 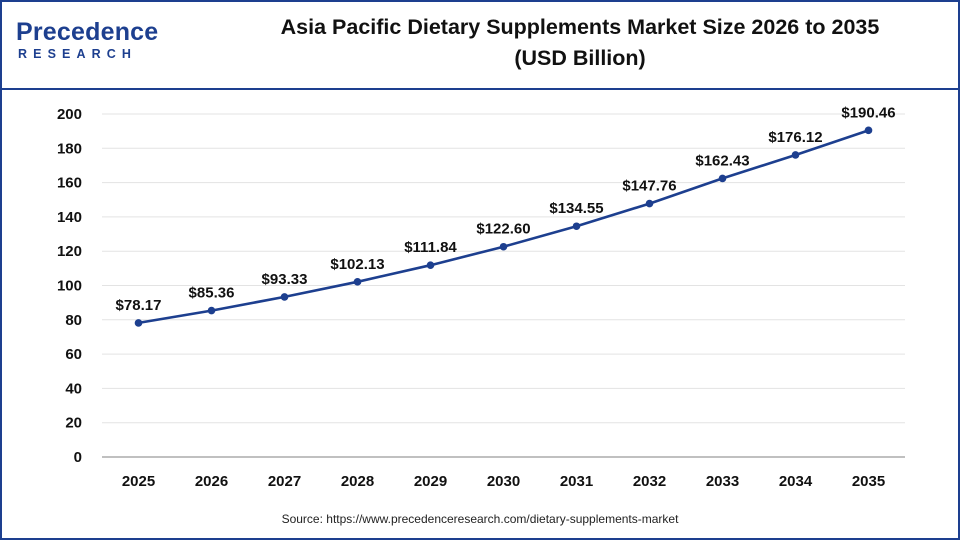 I want to click on x-tick-label: 2026, so click(x=211, y=481).